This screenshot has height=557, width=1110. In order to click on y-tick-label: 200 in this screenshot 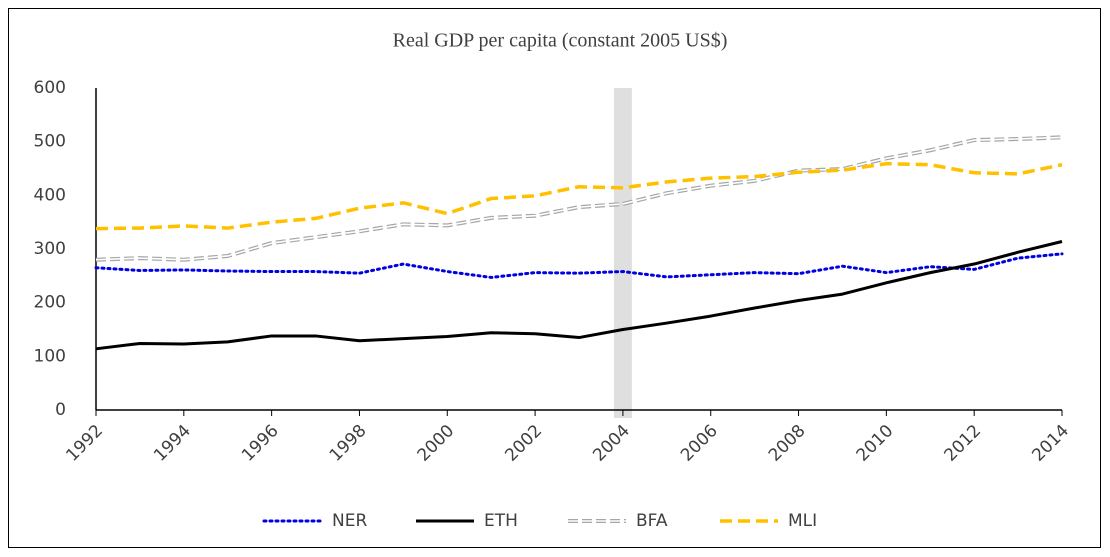, I will do `click(50, 303)`.